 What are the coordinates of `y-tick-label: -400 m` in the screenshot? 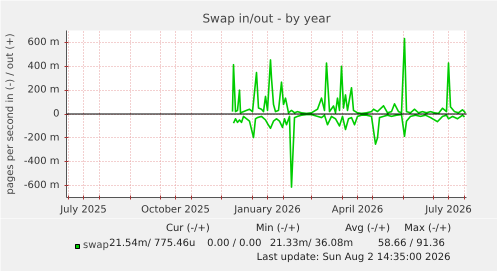 It's located at (42, 162).